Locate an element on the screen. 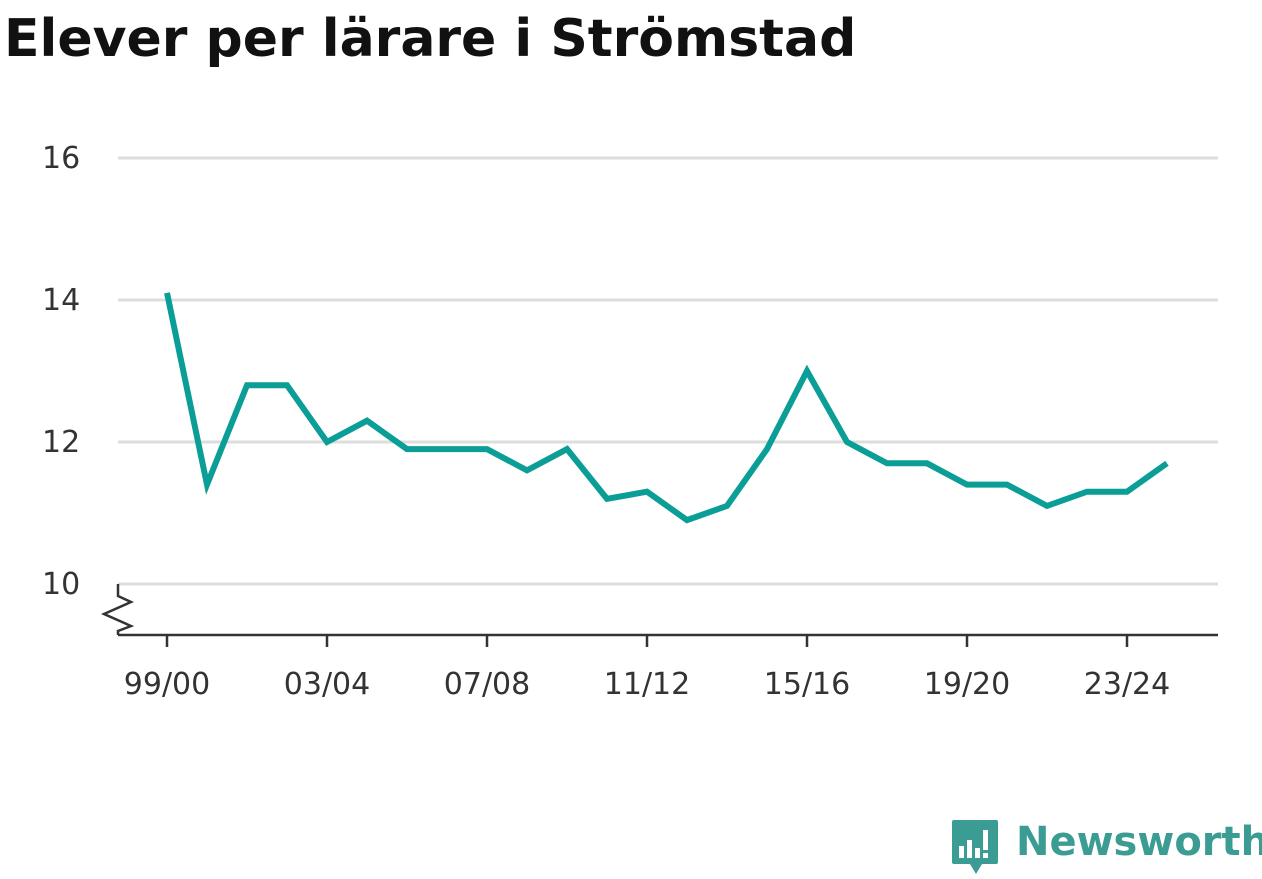 This screenshot has width=1262, height=879. x-axis-tick-labels: 99/00 03/04 07/08 11/12 15/16 19/20 23/24 is located at coordinates (647, 684).